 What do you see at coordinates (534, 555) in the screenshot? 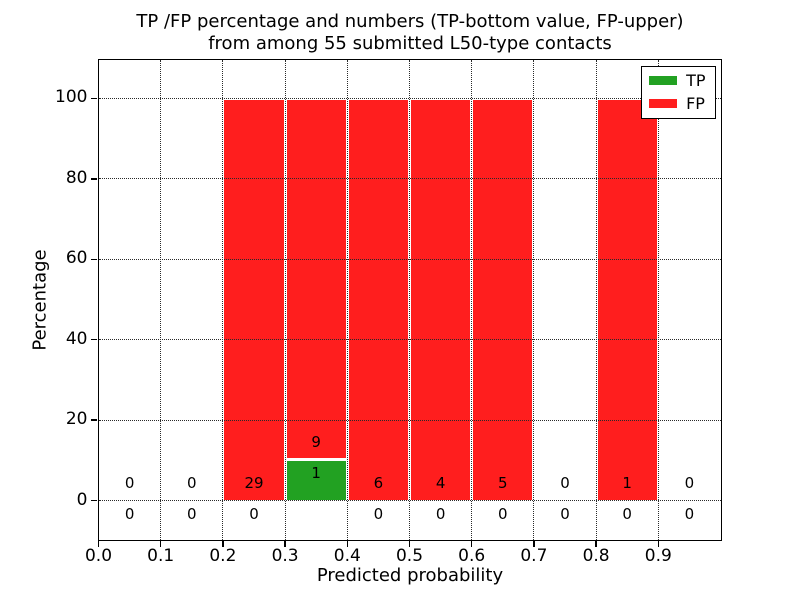
I see `x-tick-label: 0.7` at bounding box center [534, 555].